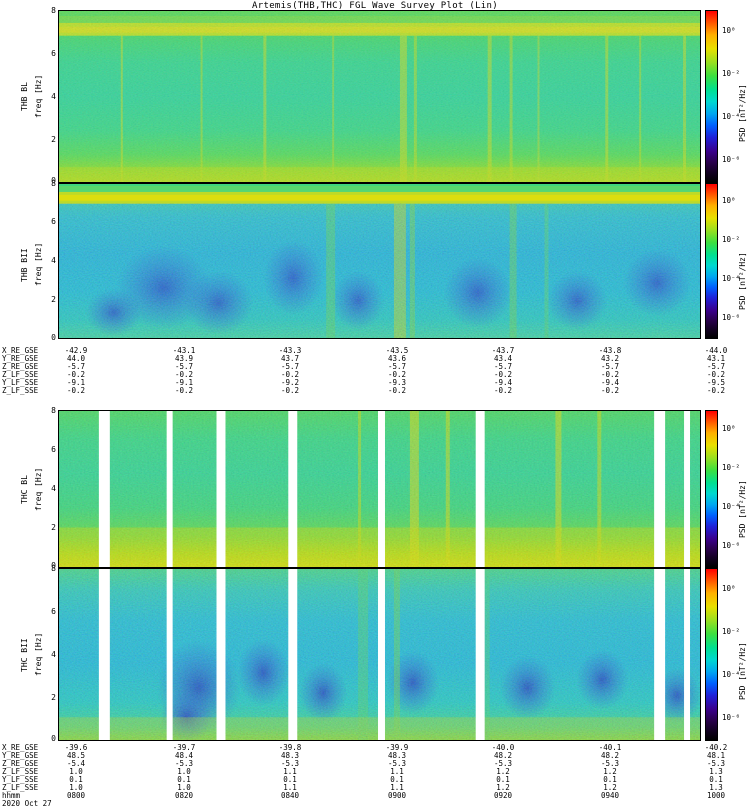 The width and height of the screenshot is (750, 808). Describe the element at coordinates (76, 358) in the screenshot. I see `annotation-value: 44.0` at that location.